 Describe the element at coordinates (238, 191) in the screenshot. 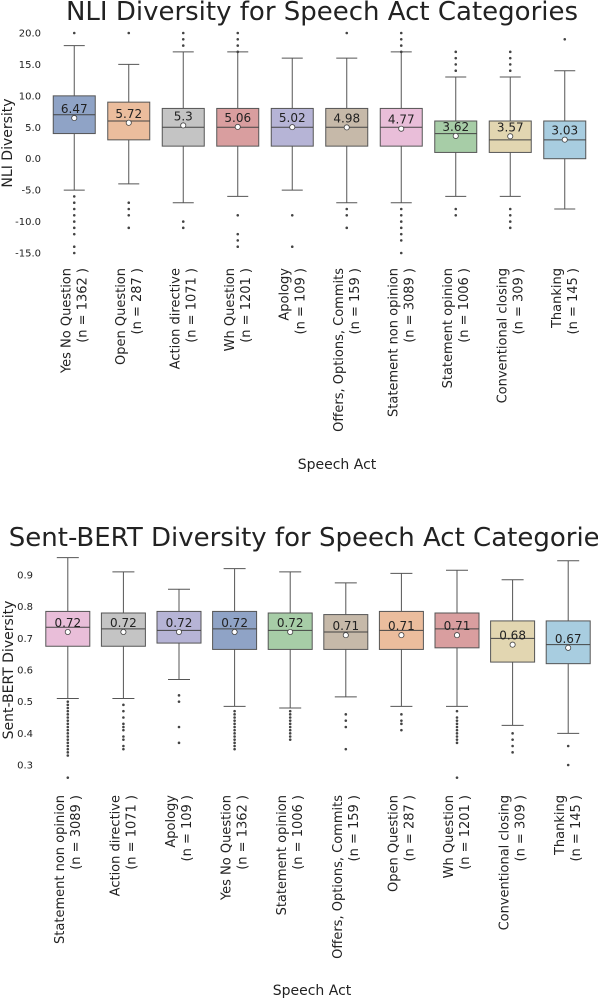

I see `box-group: 5.06 Wh Question (n = 1201 )` at that location.